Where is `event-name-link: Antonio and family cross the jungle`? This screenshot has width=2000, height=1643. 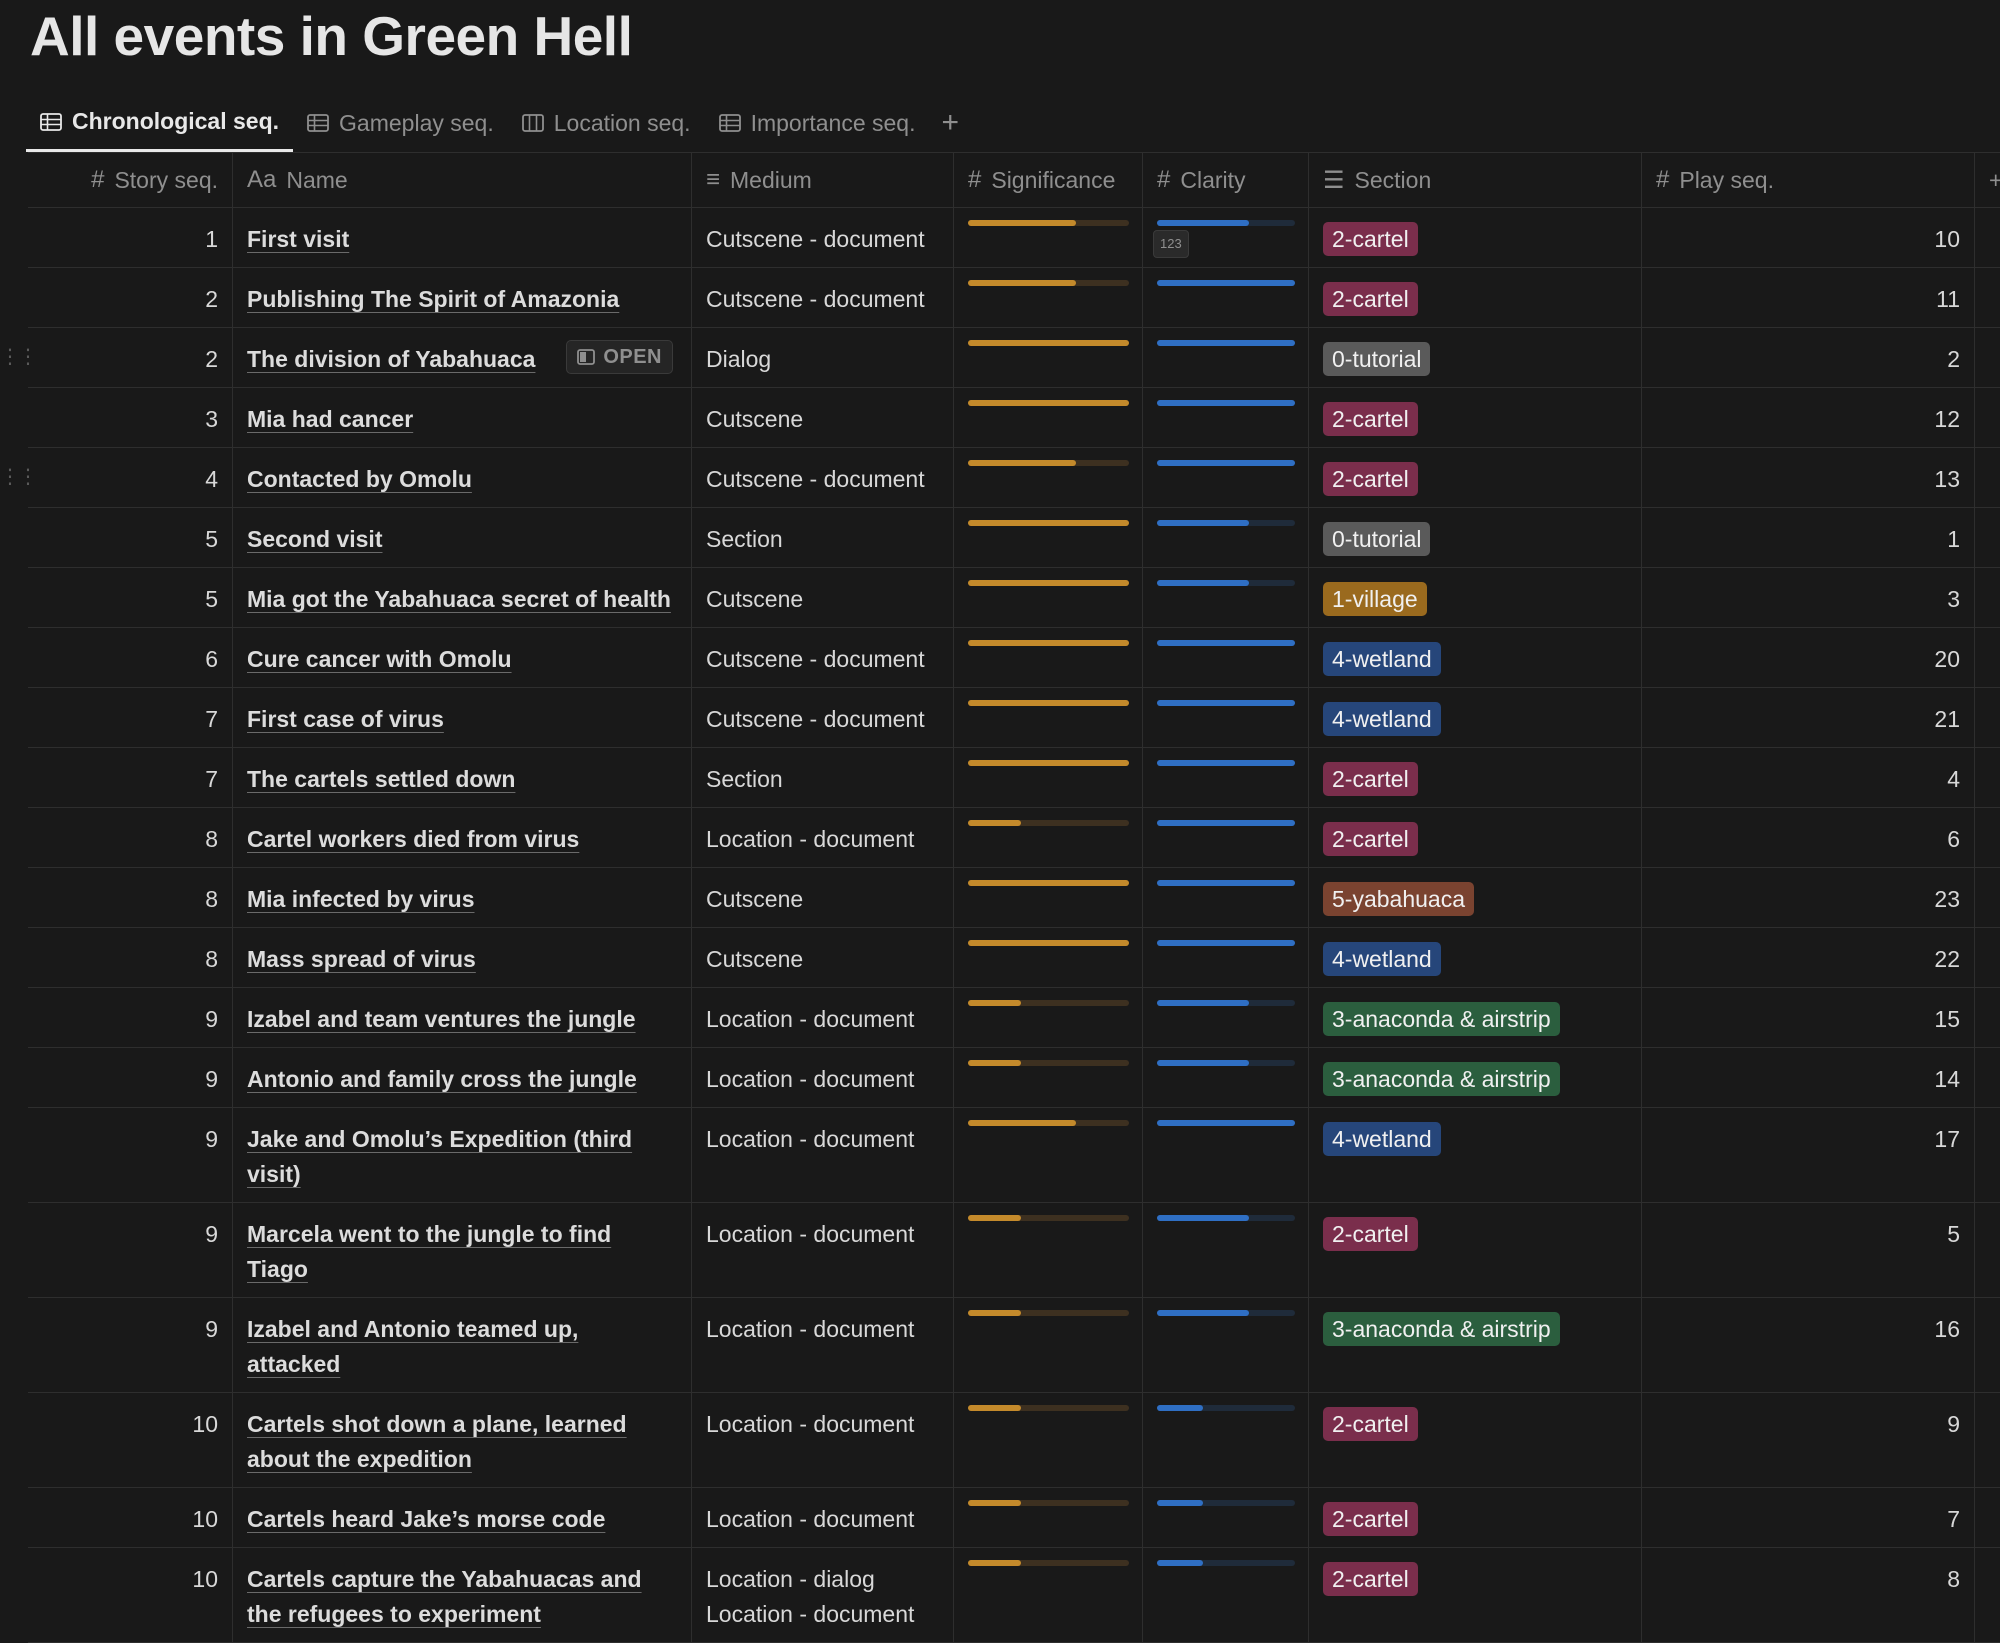
event-name-link: Antonio and family cross the jungle is located at coordinates (442, 1079).